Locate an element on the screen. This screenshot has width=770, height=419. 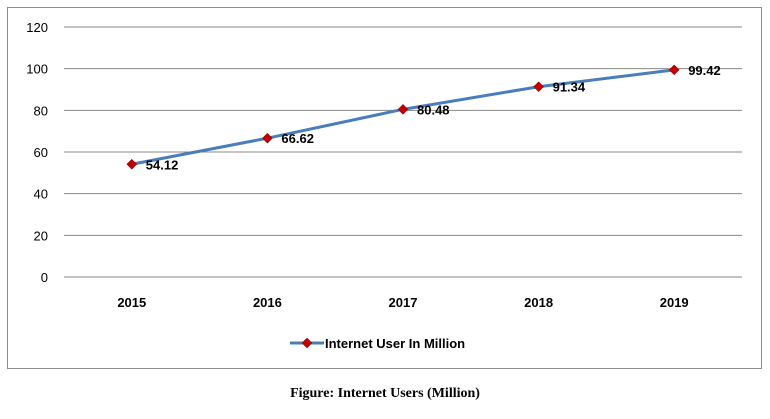
y-tick-label: 120 is located at coordinates (37, 27).